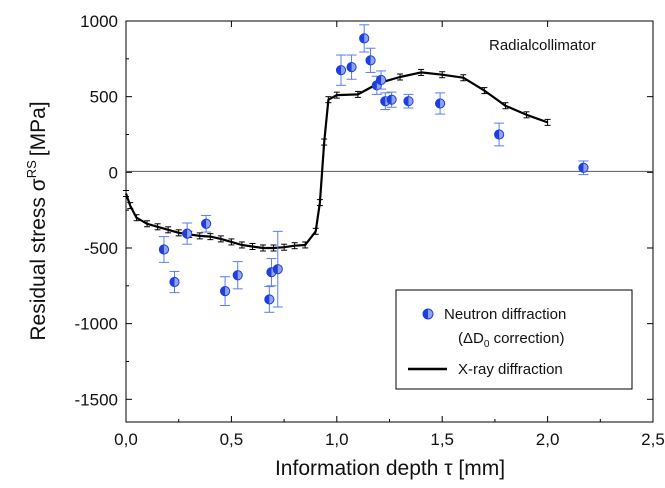  I want to click on y-axis-label-main: Residual stress σ, so click(38, 259).